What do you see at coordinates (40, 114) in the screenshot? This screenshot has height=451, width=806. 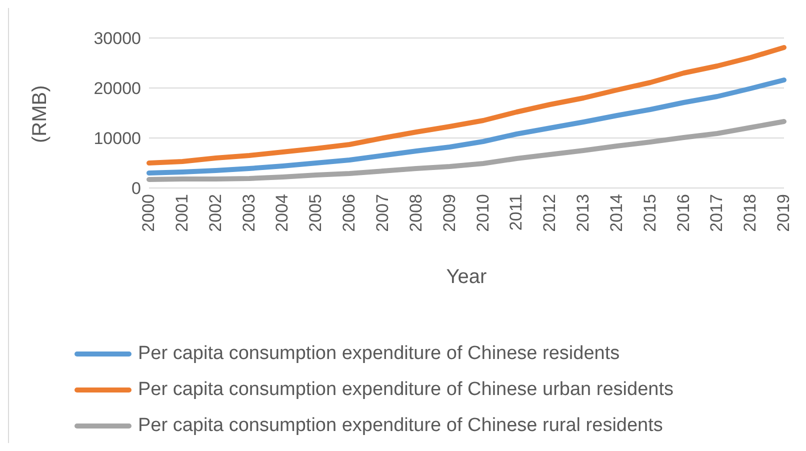 I see `y-axis-title: (RMB)` at bounding box center [40, 114].